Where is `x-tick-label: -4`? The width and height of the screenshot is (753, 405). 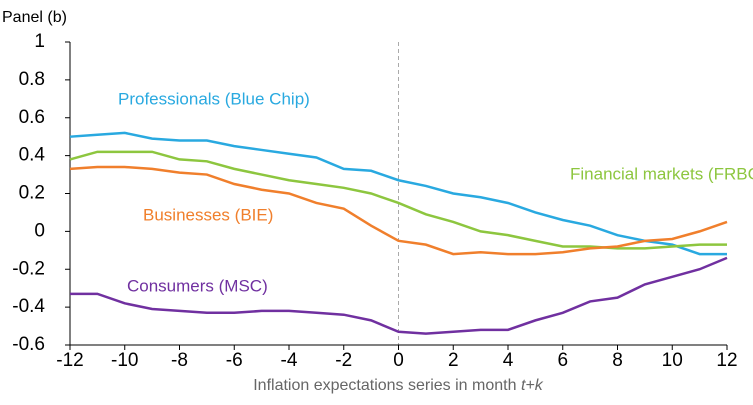
x-tick-label: -4 is located at coordinates (289, 360).